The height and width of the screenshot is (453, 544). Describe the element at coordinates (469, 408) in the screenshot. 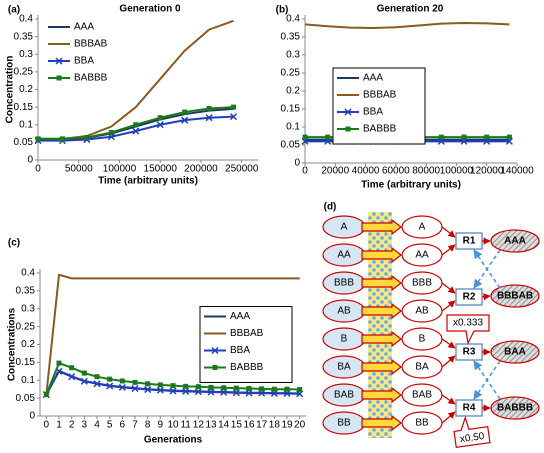

I see `reaction-label: R4` at that location.